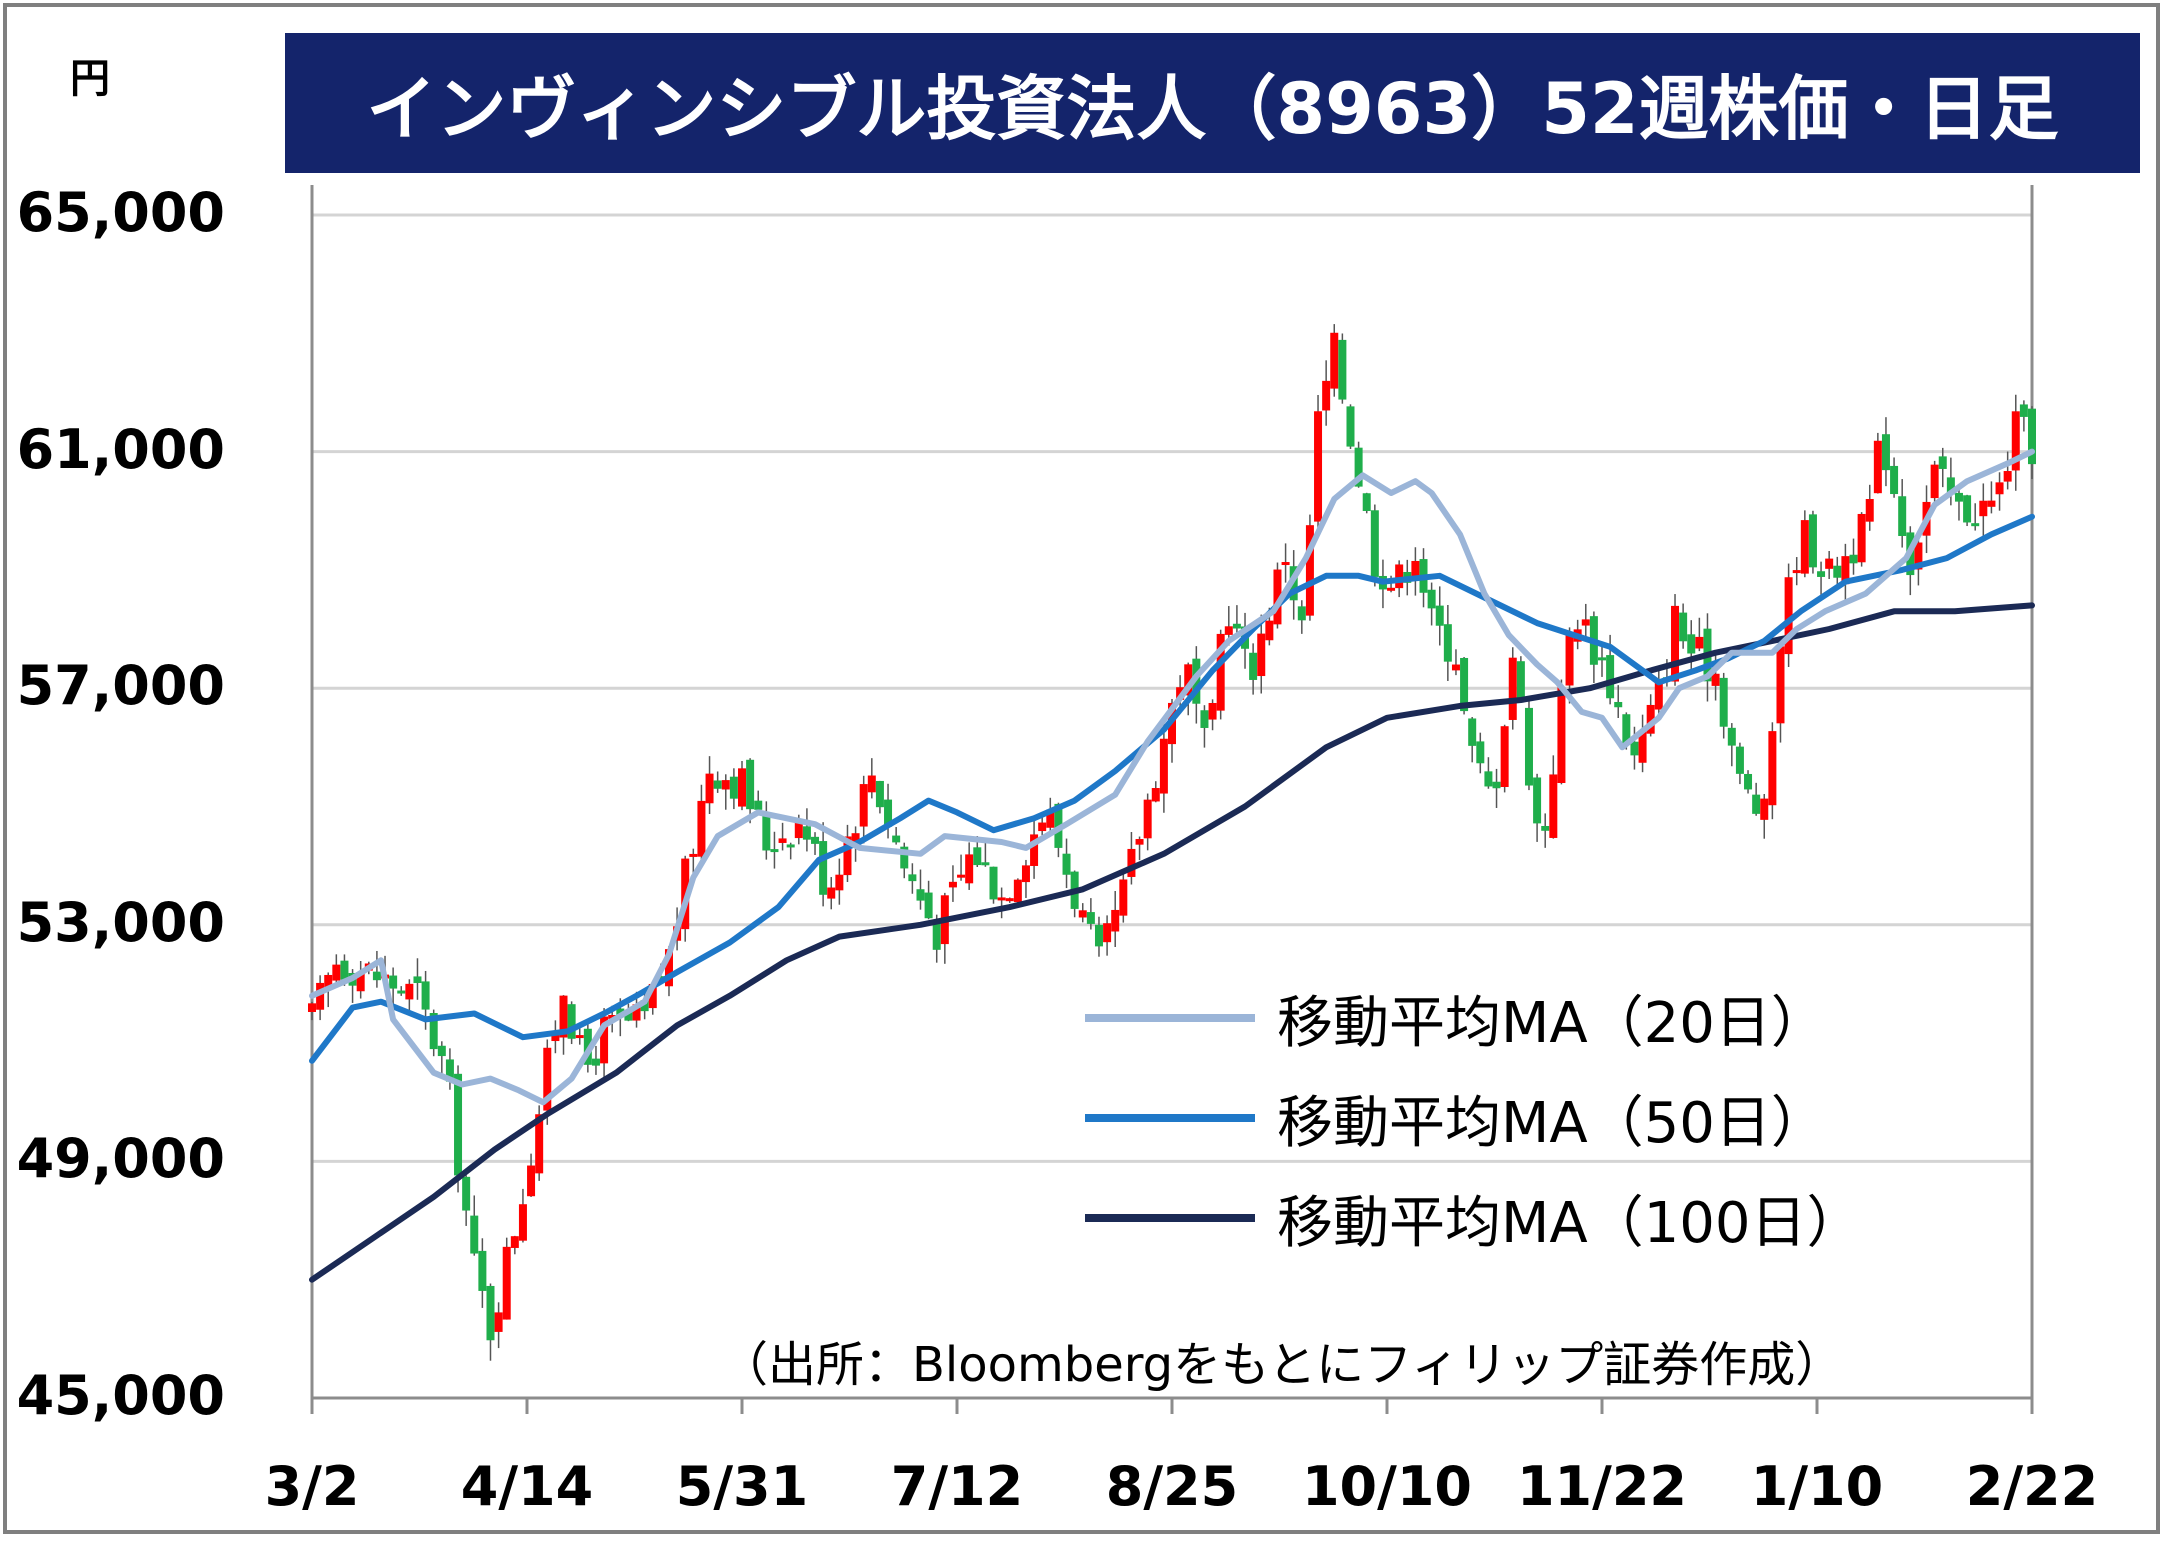 The height and width of the screenshot is (1541, 2167). Describe the element at coordinates (90, 79) in the screenshot. I see `y-axis-unit-label: 円` at that location.